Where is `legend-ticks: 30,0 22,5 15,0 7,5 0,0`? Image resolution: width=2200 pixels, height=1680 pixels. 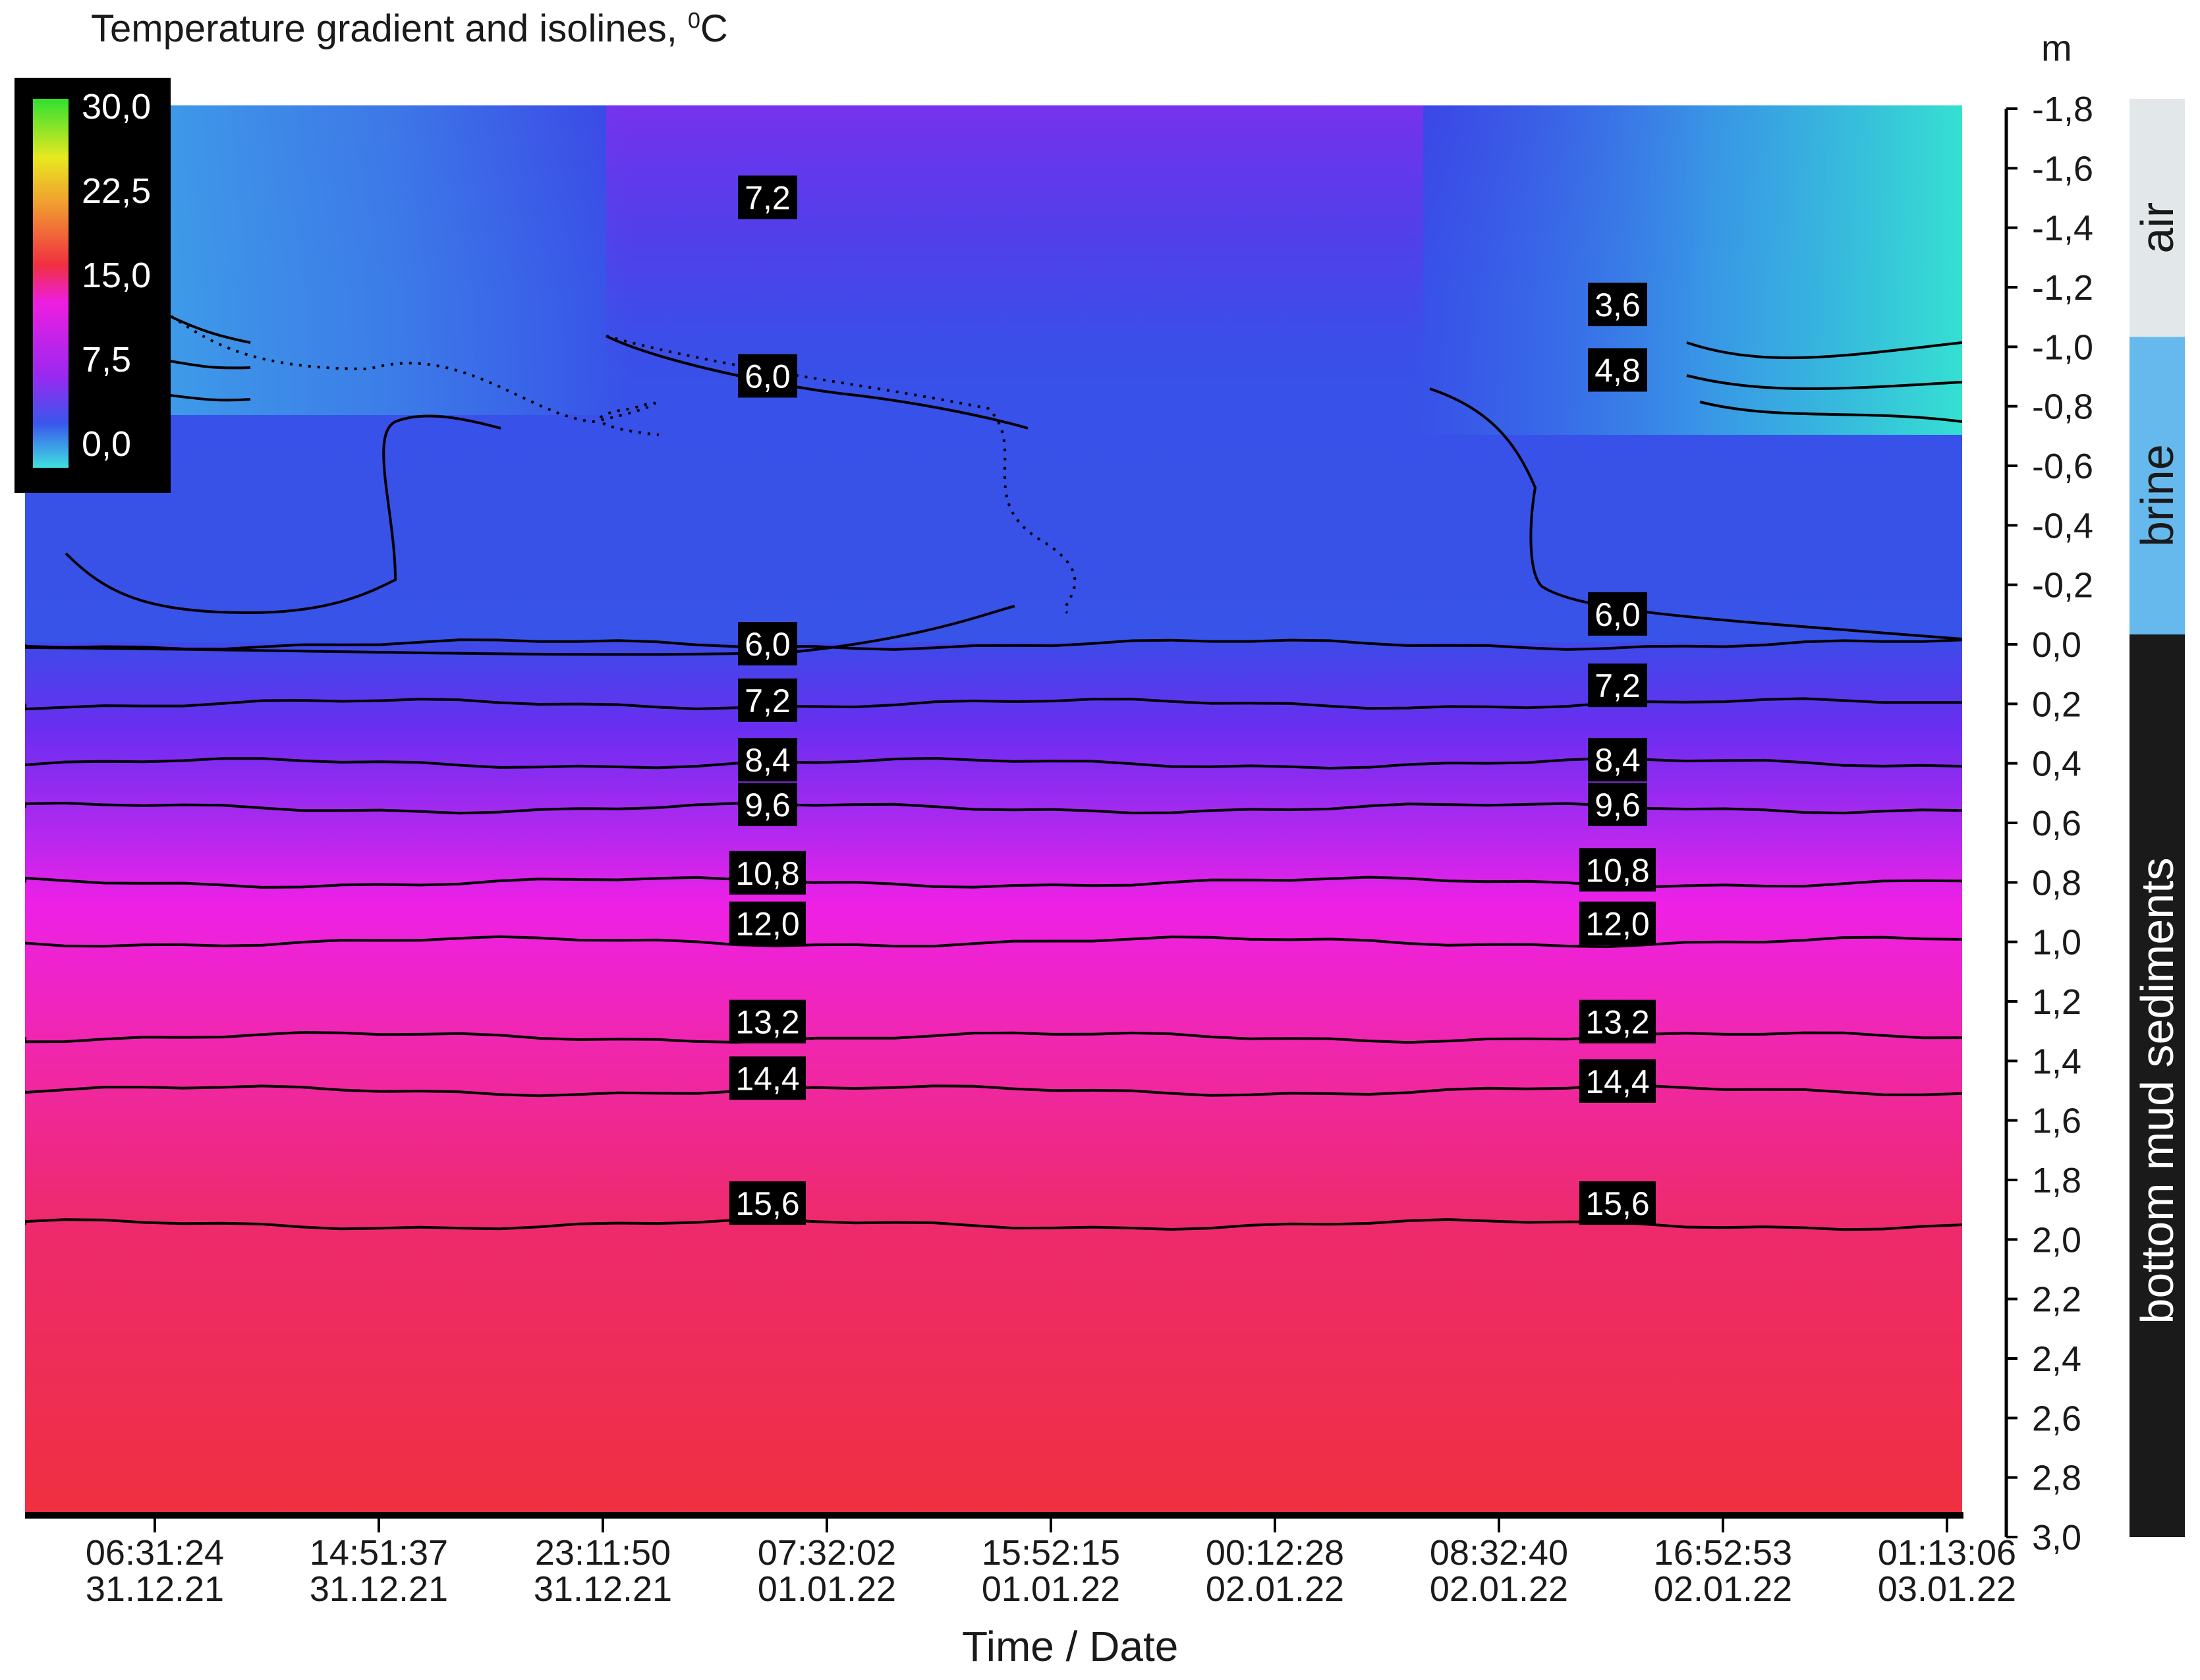 legend-ticks: 30,0 22,5 15,0 7,5 0,0 is located at coordinates (116, 275).